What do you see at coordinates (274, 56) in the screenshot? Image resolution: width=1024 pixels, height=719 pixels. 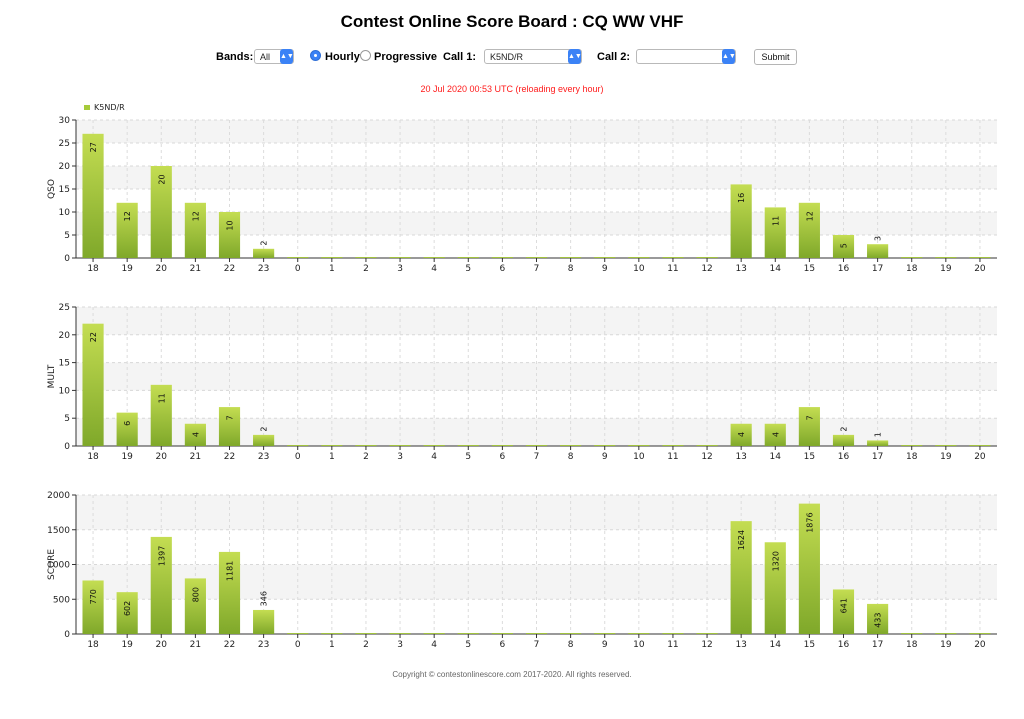 I see `bands-select: All ▲▼` at bounding box center [274, 56].